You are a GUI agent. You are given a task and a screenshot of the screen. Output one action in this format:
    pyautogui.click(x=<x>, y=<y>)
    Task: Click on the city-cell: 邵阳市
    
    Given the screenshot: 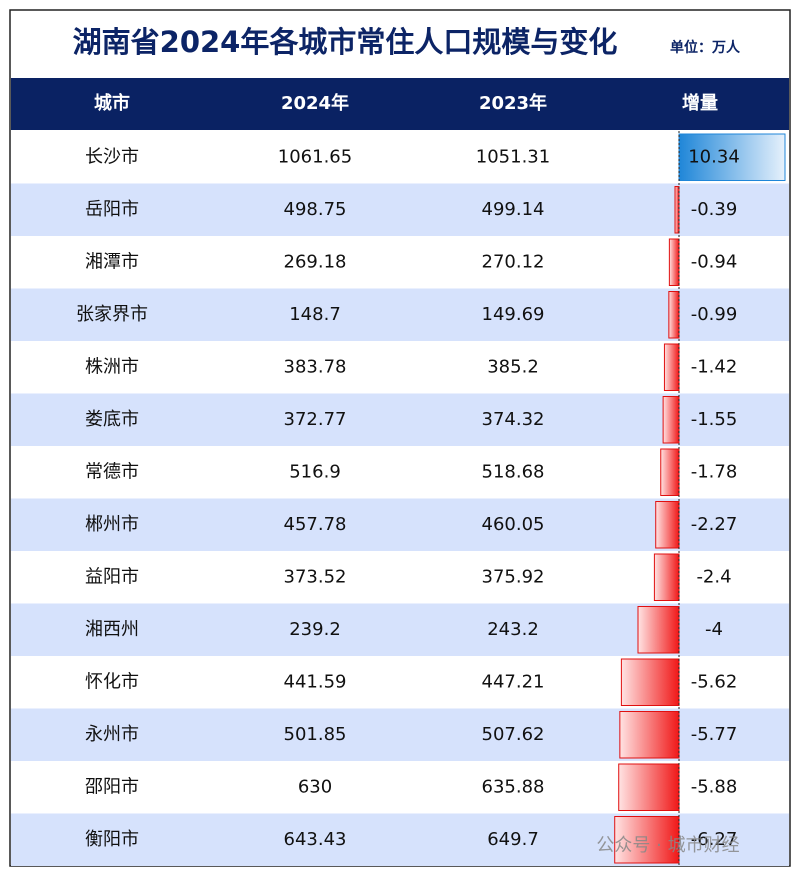 What is the action you would take?
    pyautogui.click(x=112, y=786)
    